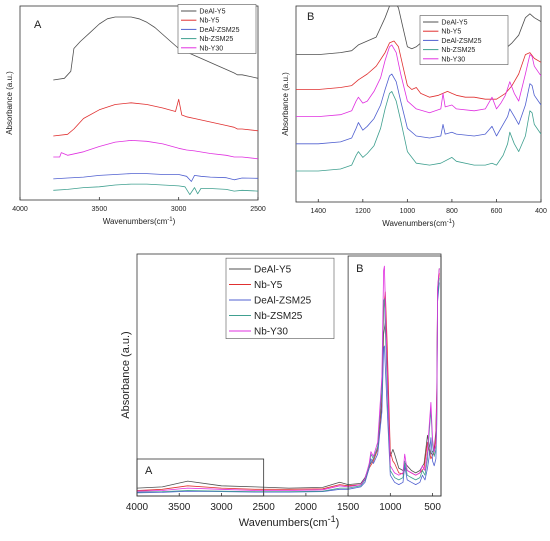 Image resolution: width=550 pixels, height=541 pixels. I want to click on series-line-deal-y5, so click(155, 48).